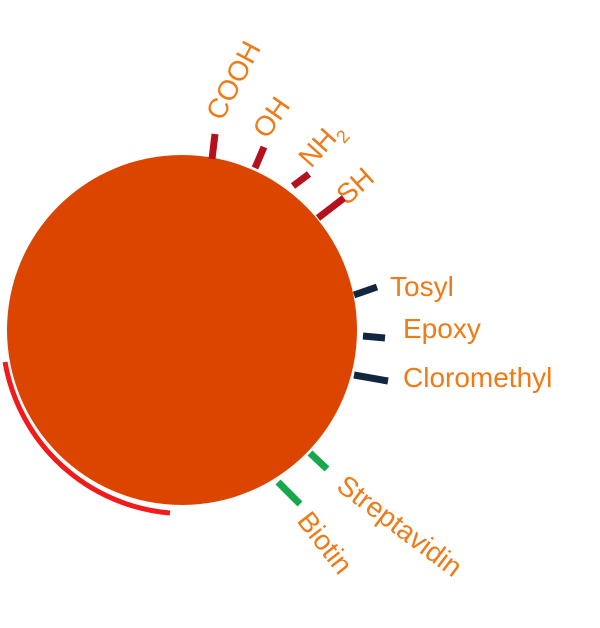  I want to click on cooh-tick, so click(213, 146).